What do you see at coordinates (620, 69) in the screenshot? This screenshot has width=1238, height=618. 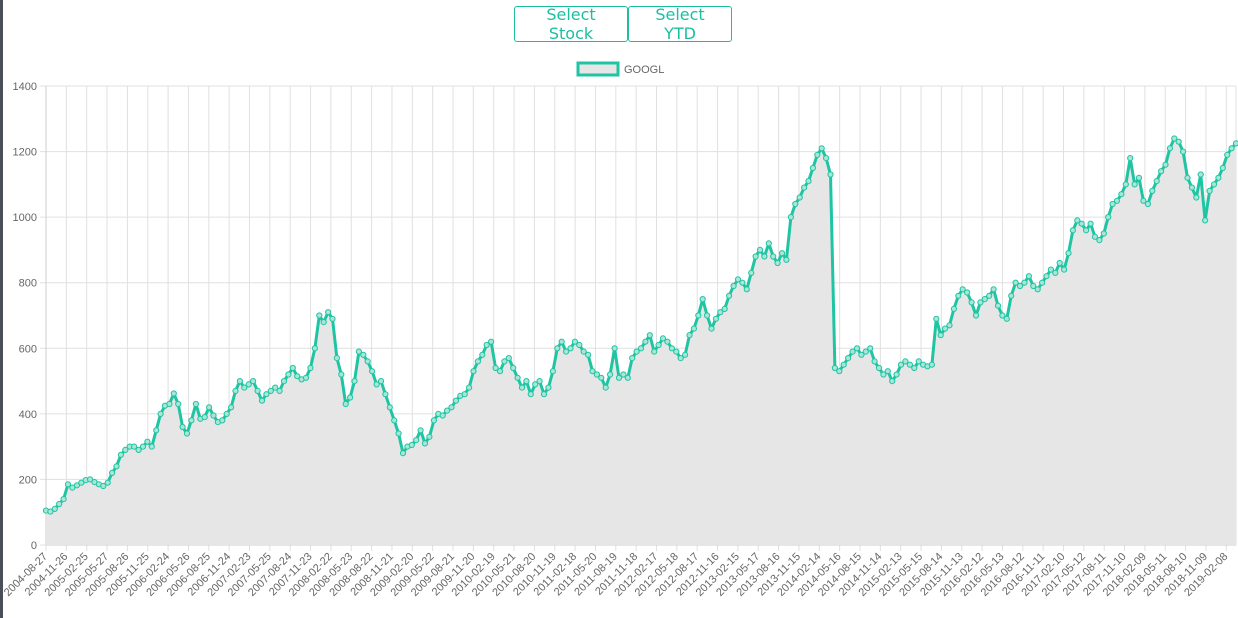 I see `legend: GOOGL` at bounding box center [620, 69].